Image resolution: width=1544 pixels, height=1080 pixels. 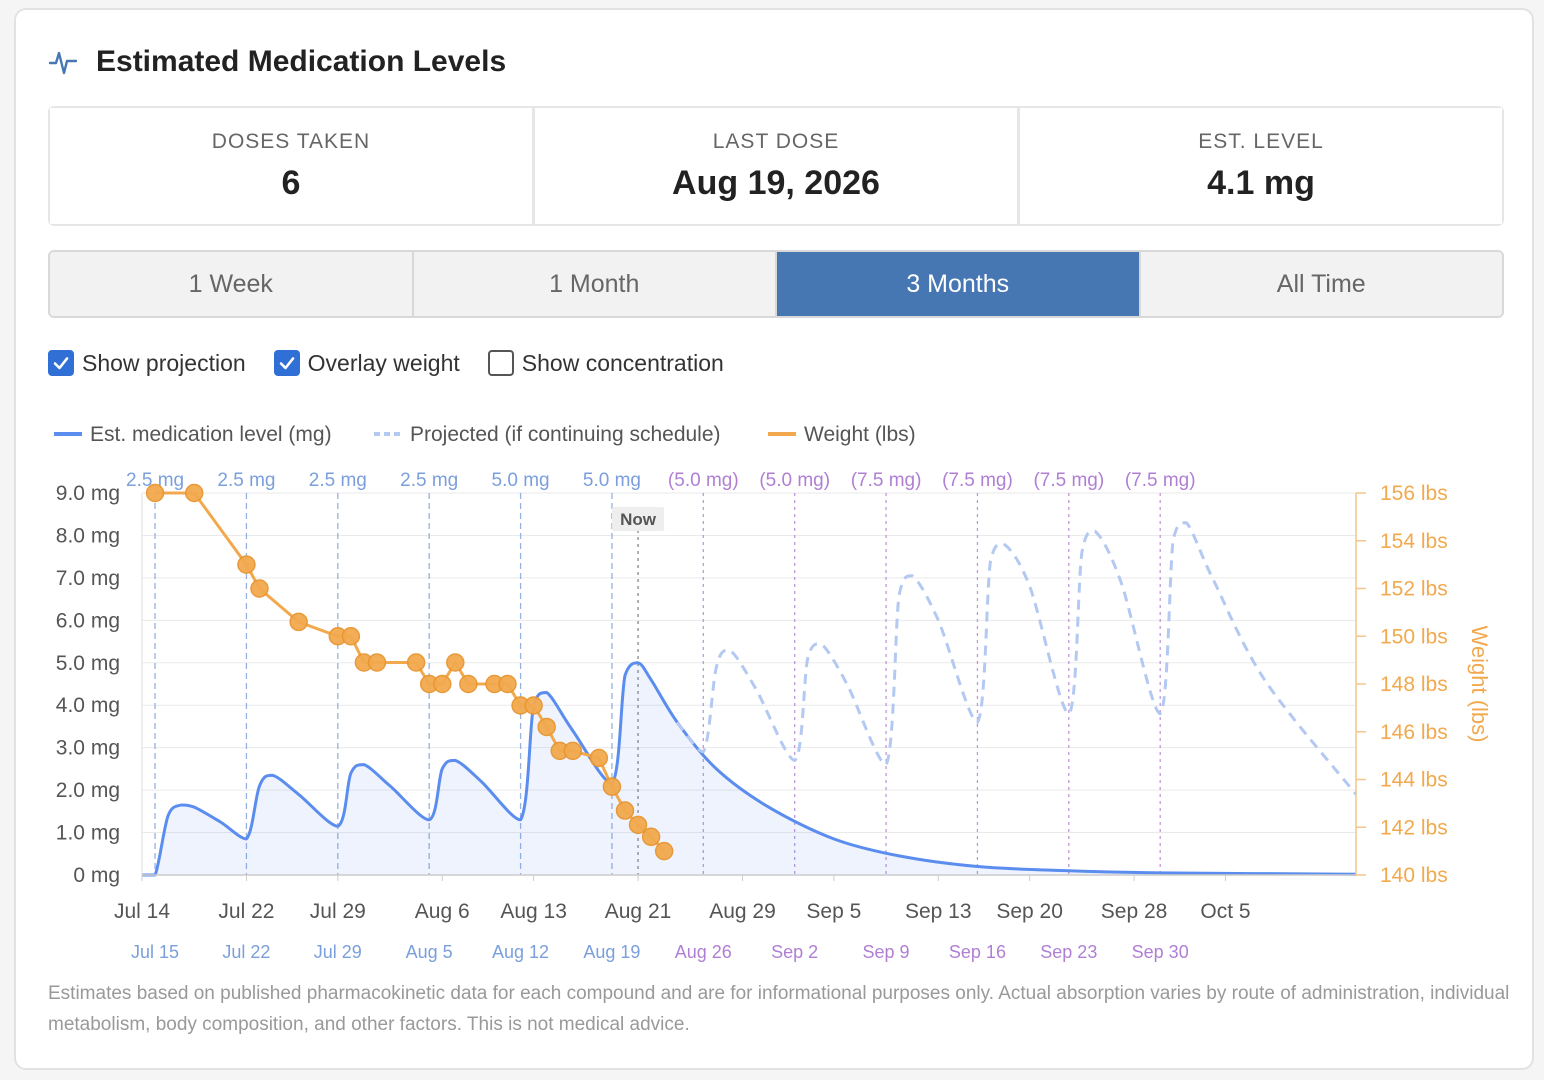 I want to click on dose-date-label: Sep 16, so click(x=977, y=952).